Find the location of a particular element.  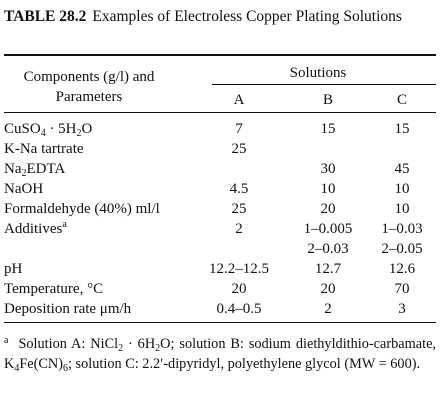

row-label: Formaldehyde (40%) ml/l is located at coordinates (82, 209).